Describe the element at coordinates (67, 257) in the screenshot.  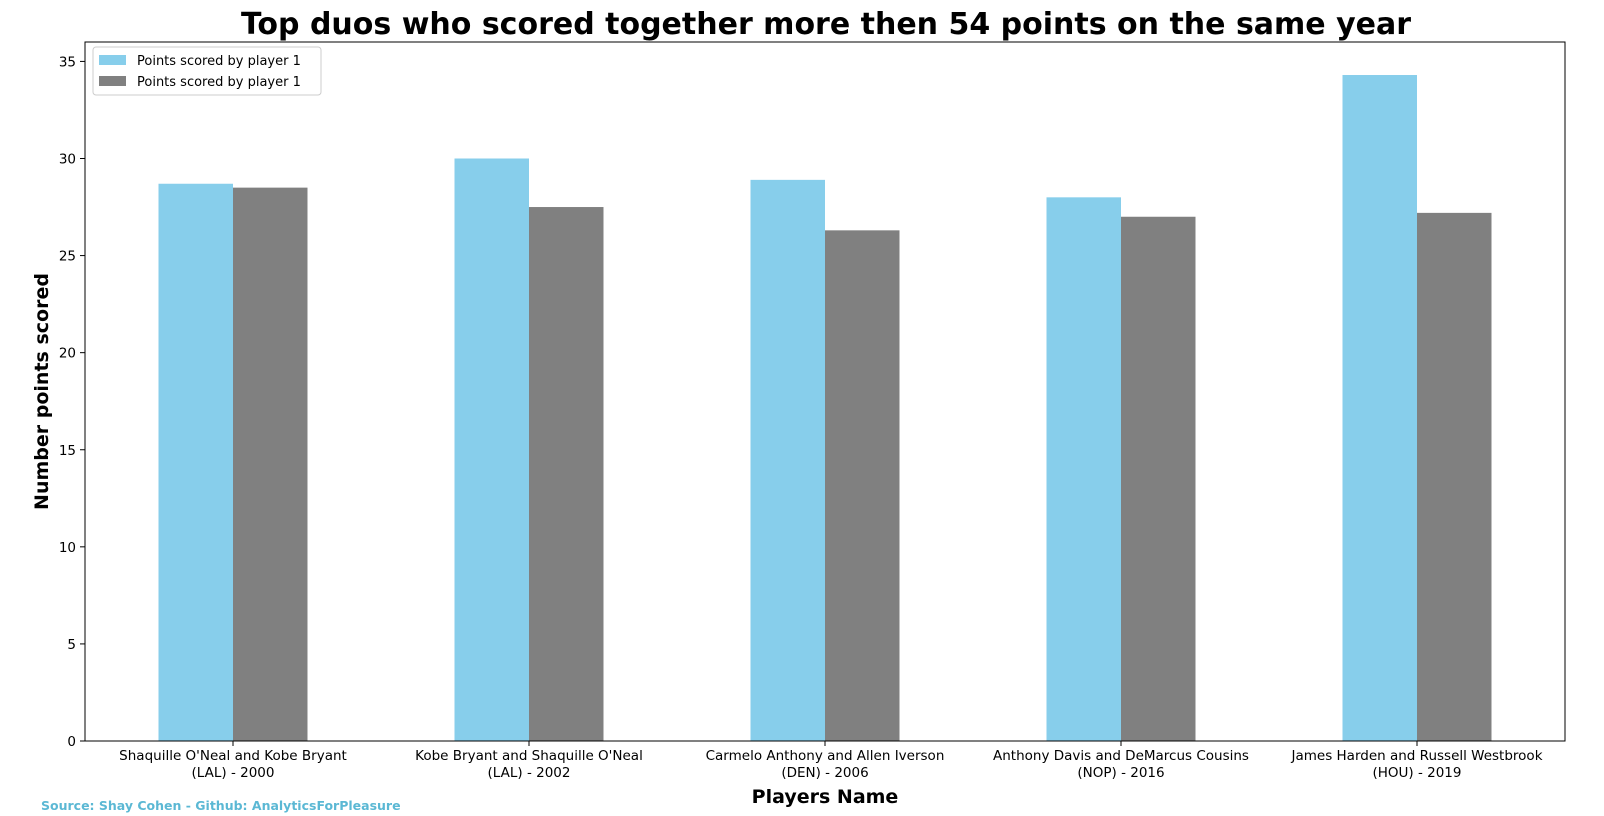
I see `y-tick-label-5: 25` at that location.